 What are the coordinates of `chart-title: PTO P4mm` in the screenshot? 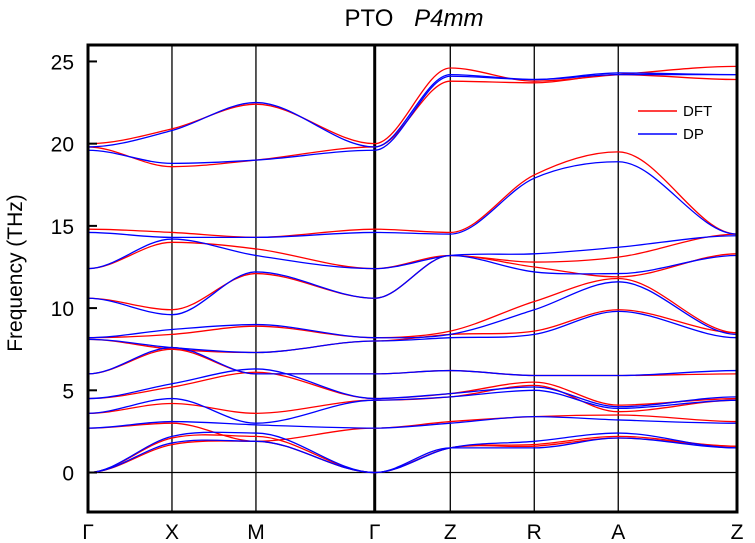 It's located at (414, 18).